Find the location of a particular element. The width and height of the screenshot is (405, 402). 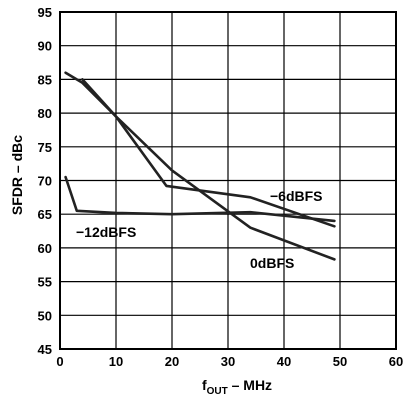

y-tick-label-90: 90 is located at coordinates (45, 46).